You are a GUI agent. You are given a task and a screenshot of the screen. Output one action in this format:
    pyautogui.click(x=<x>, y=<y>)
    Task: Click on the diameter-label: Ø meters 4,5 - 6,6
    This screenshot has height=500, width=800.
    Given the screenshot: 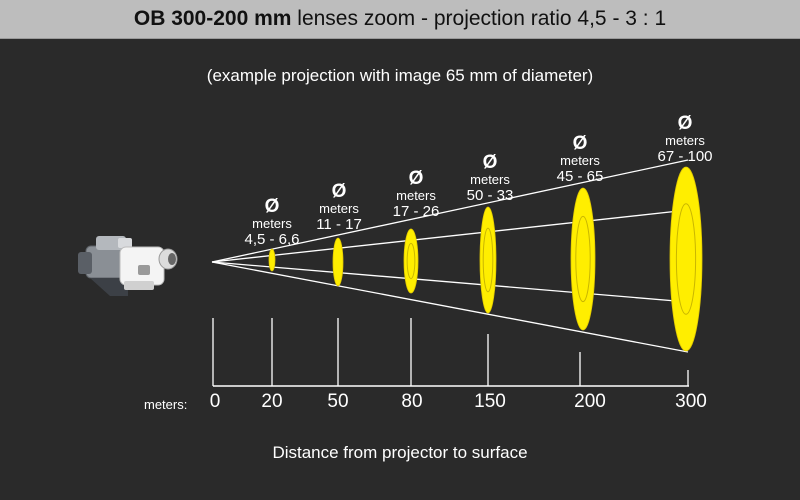 What is the action you would take?
    pyautogui.click(x=272, y=222)
    